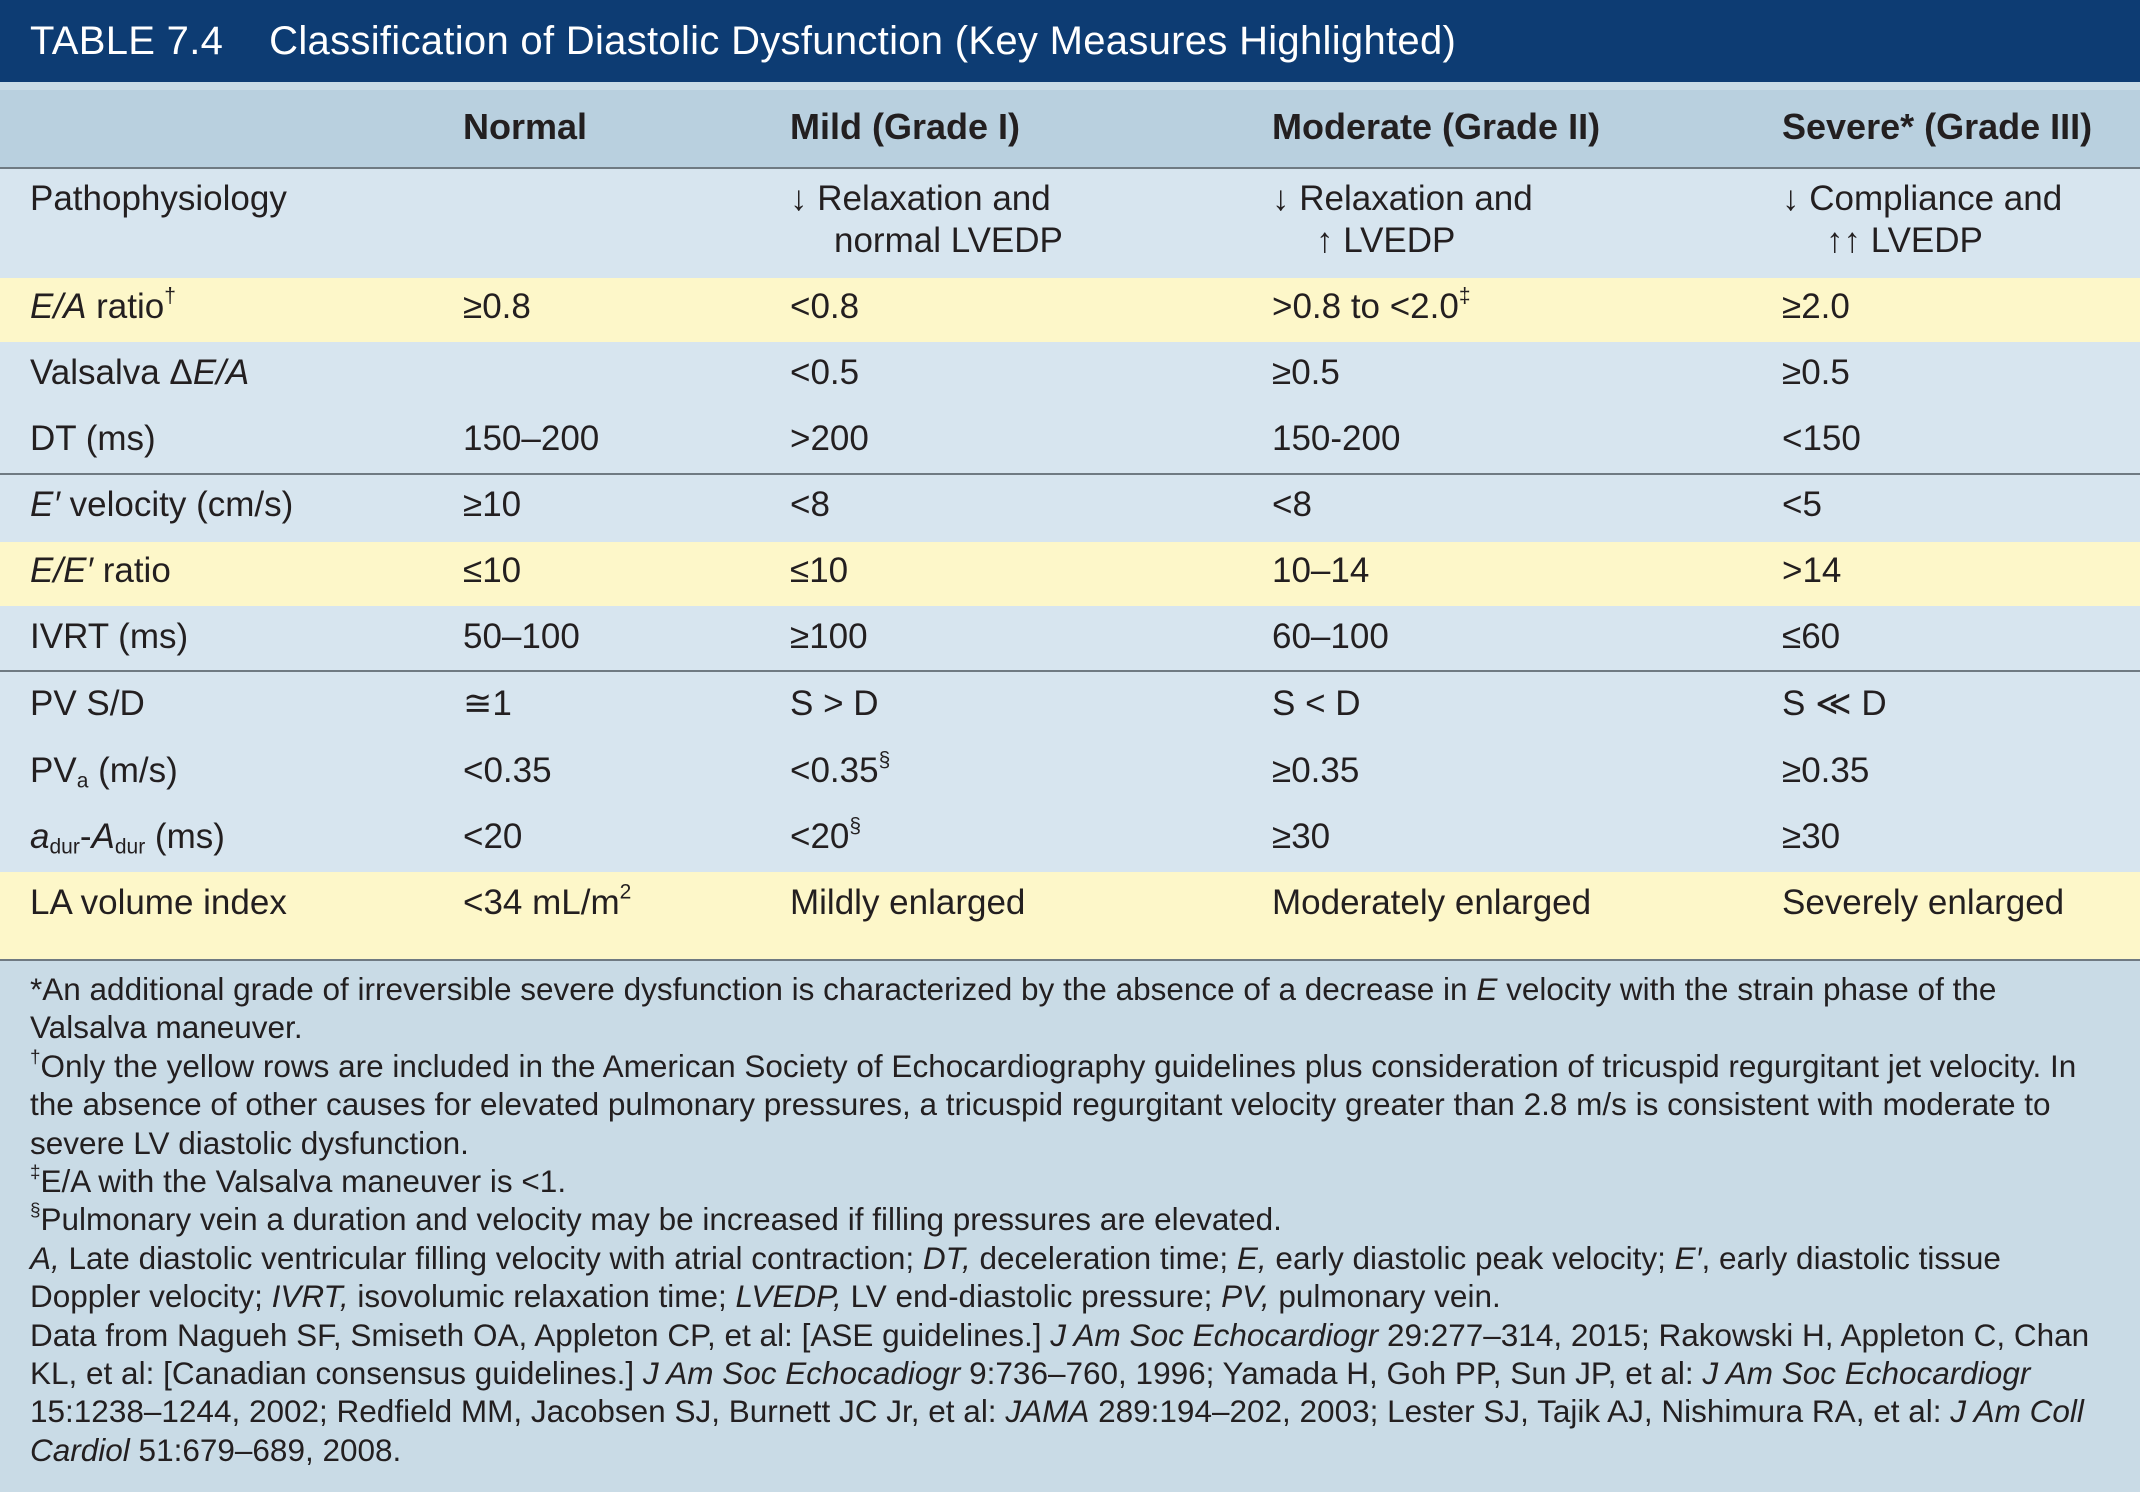  What do you see at coordinates (104, 772) in the screenshot?
I see `row-label-pva: PVa (m/s)` at bounding box center [104, 772].